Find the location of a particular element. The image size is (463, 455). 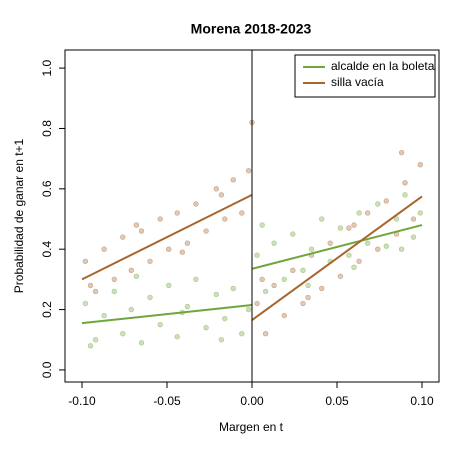

x-tick-label: 0.00 is located at coordinates (252, 401).